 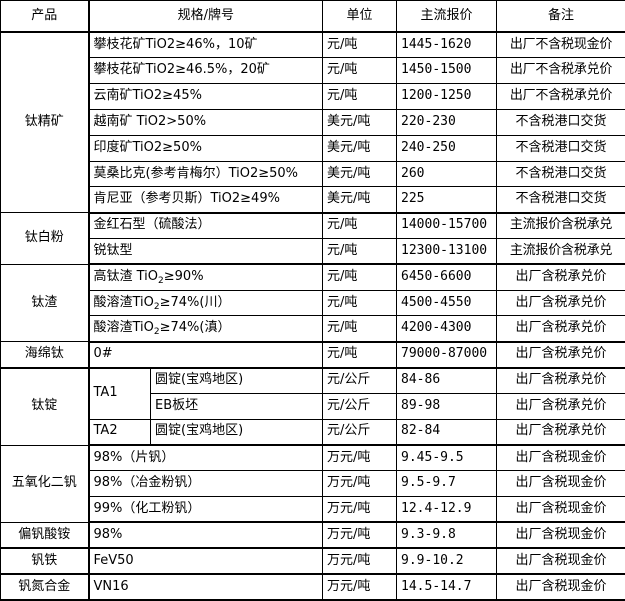 What do you see at coordinates (45, 302) in the screenshot?
I see `product-name-cell: 钛渣` at bounding box center [45, 302].